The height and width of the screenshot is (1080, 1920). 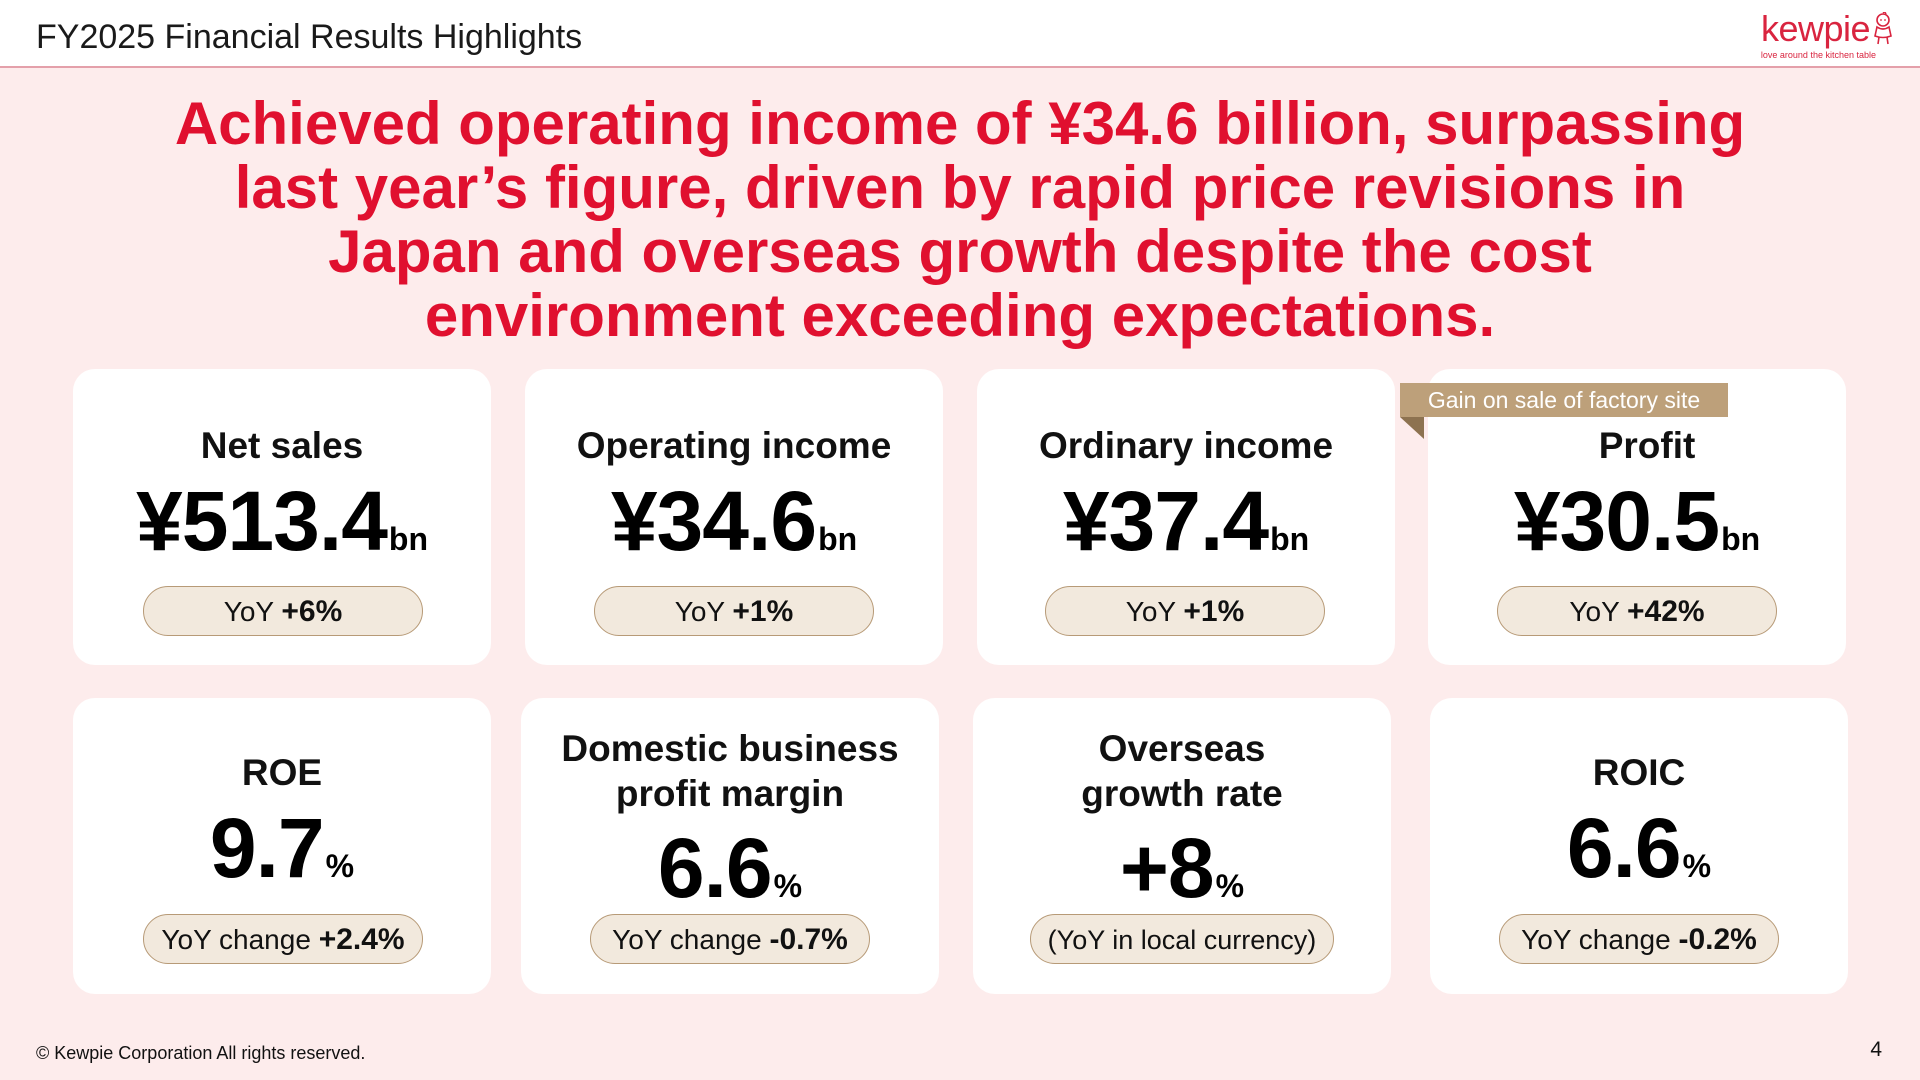 I want to click on card-title-line: Domestic business, so click(x=730, y=748).